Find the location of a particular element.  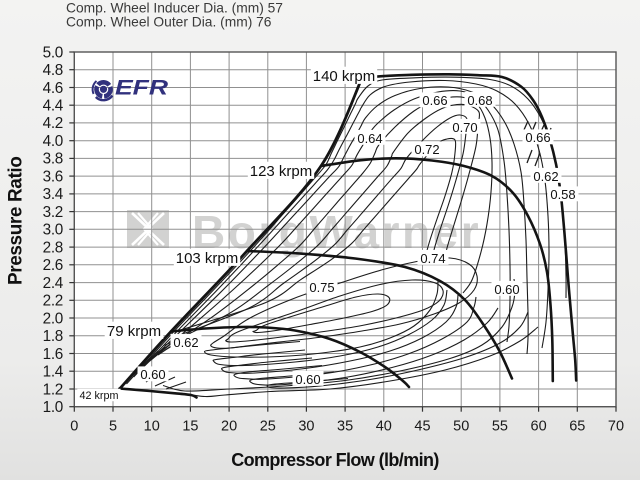

svg-text: 15 is located at coordinates (190, 427).